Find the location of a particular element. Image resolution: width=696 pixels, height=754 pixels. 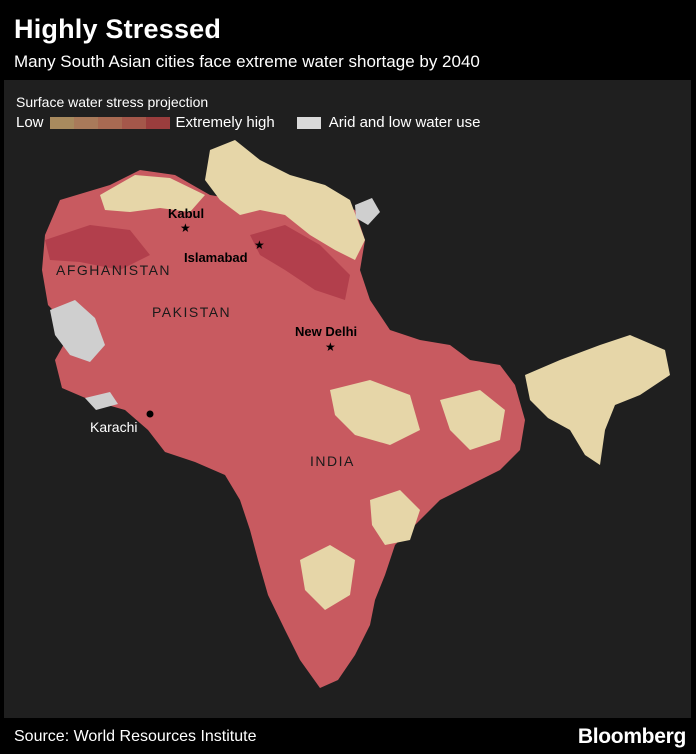

city-dot-karachi is located at coordinates (150, 414).